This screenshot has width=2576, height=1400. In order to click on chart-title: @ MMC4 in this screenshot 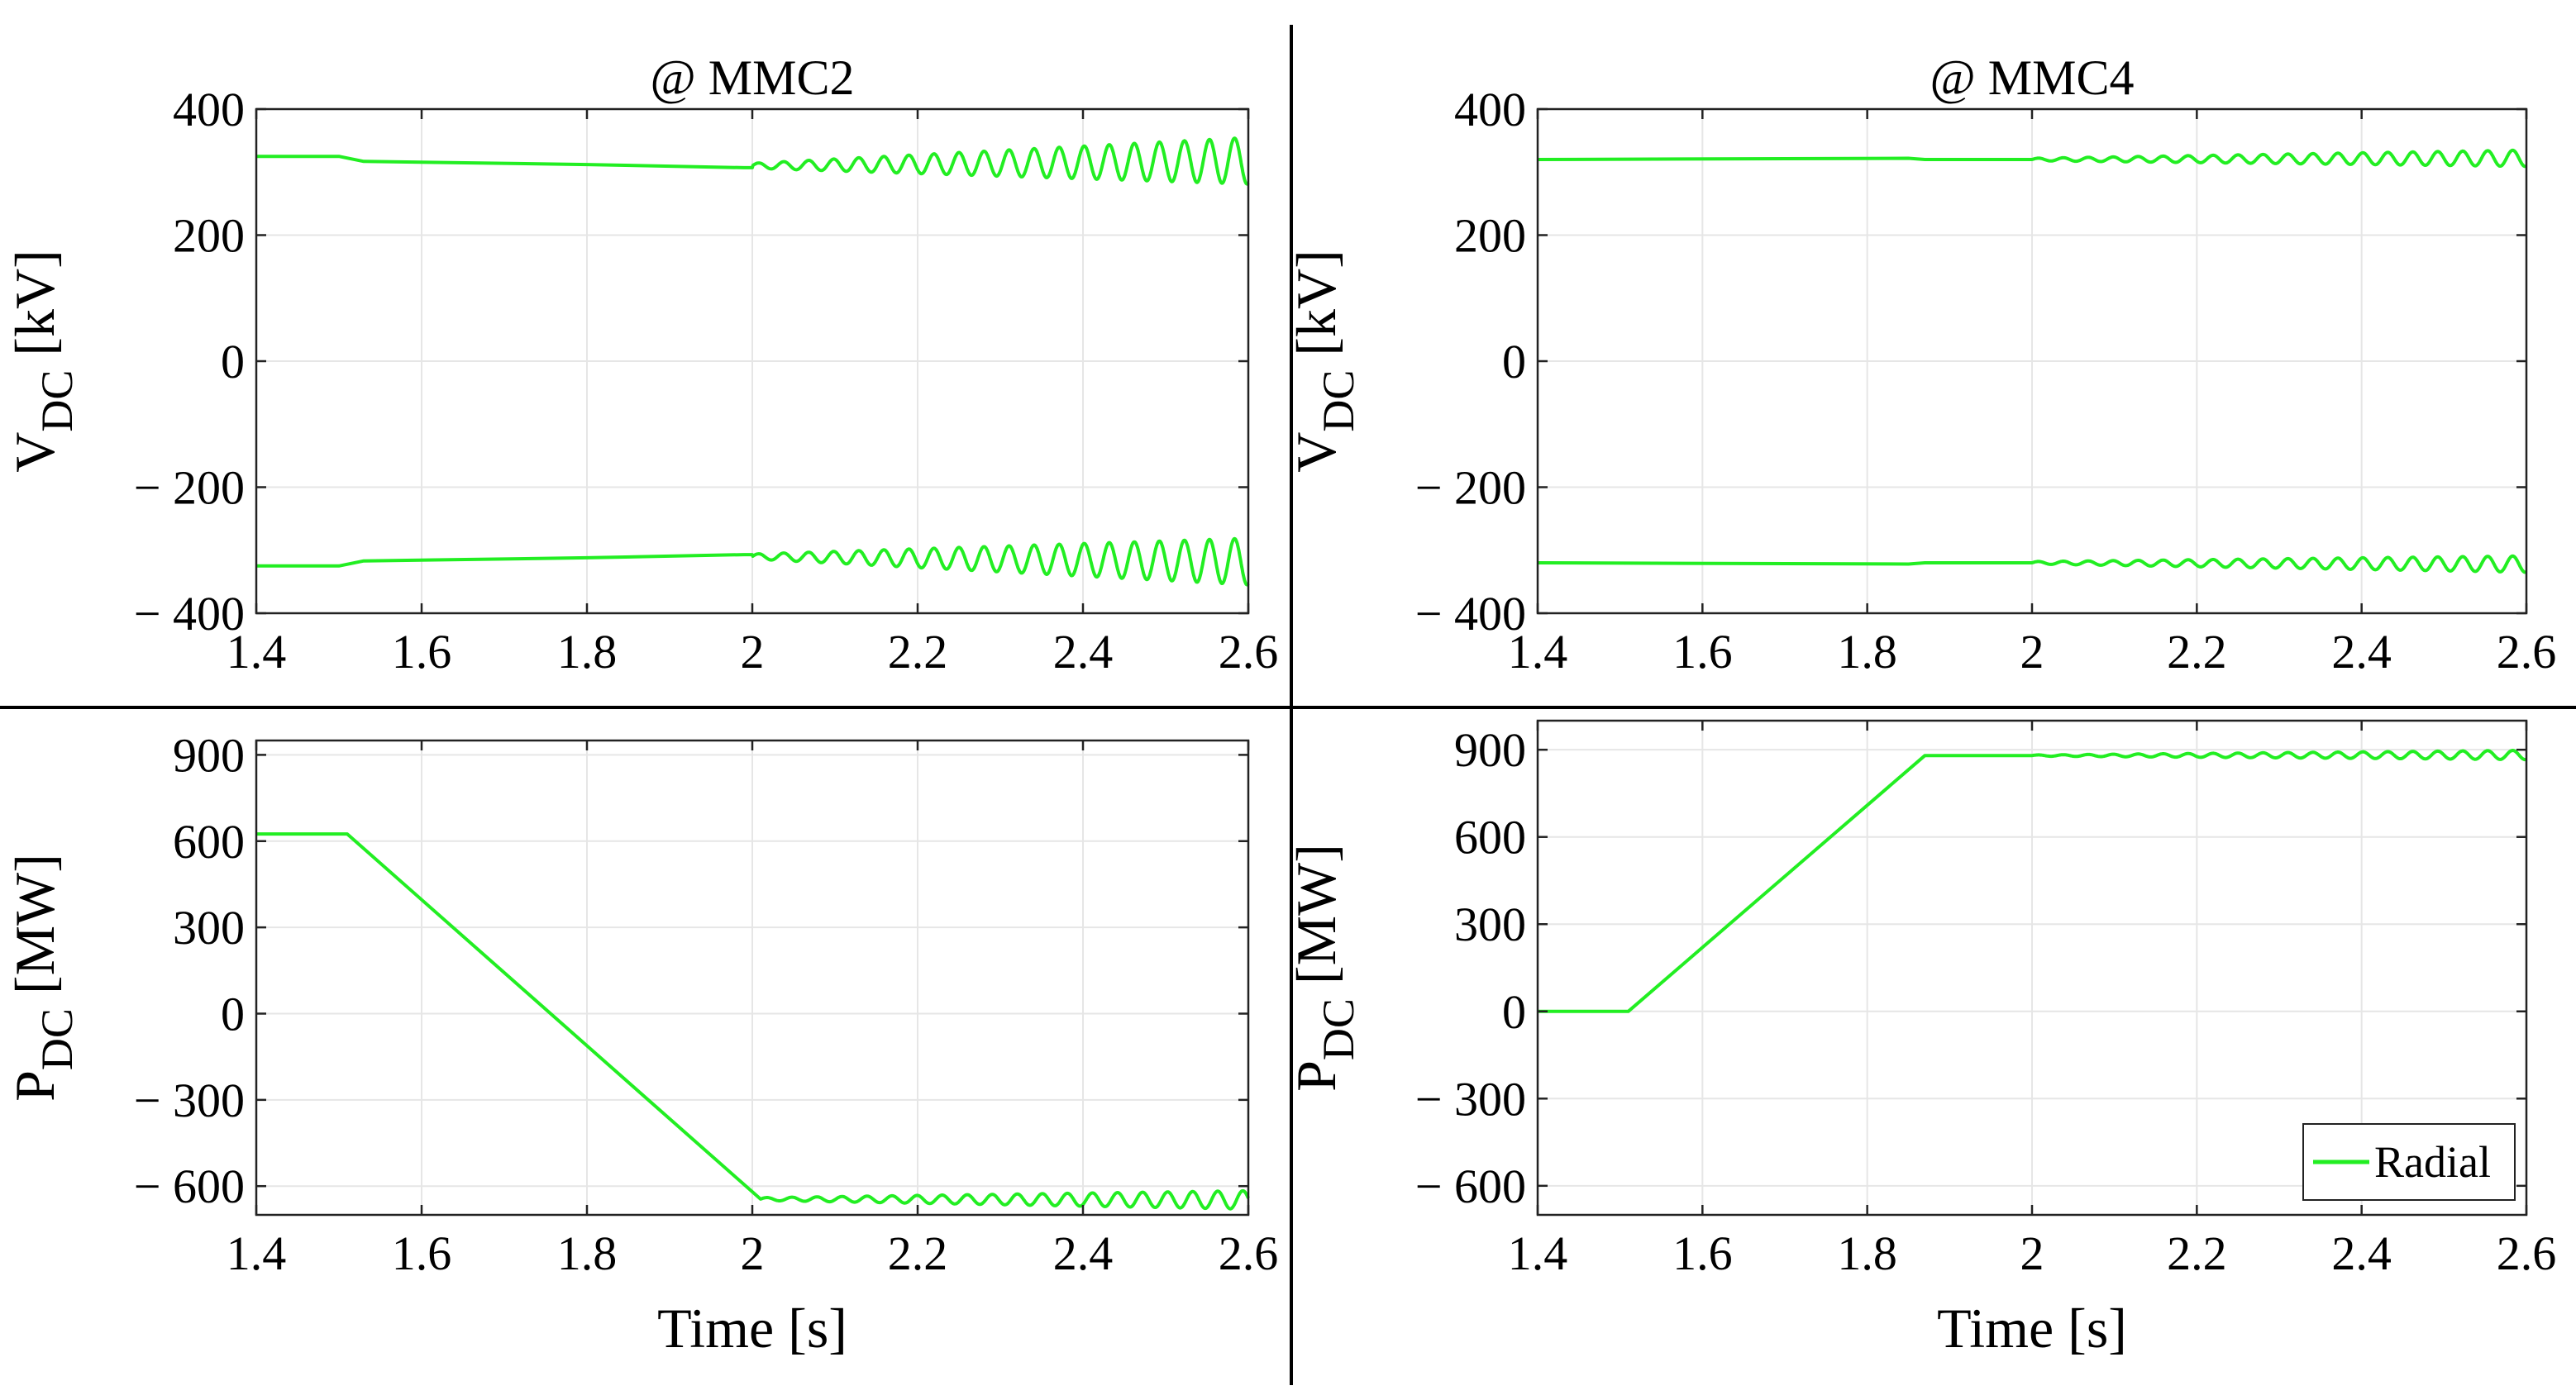, I will do `click(2032, 77)`.